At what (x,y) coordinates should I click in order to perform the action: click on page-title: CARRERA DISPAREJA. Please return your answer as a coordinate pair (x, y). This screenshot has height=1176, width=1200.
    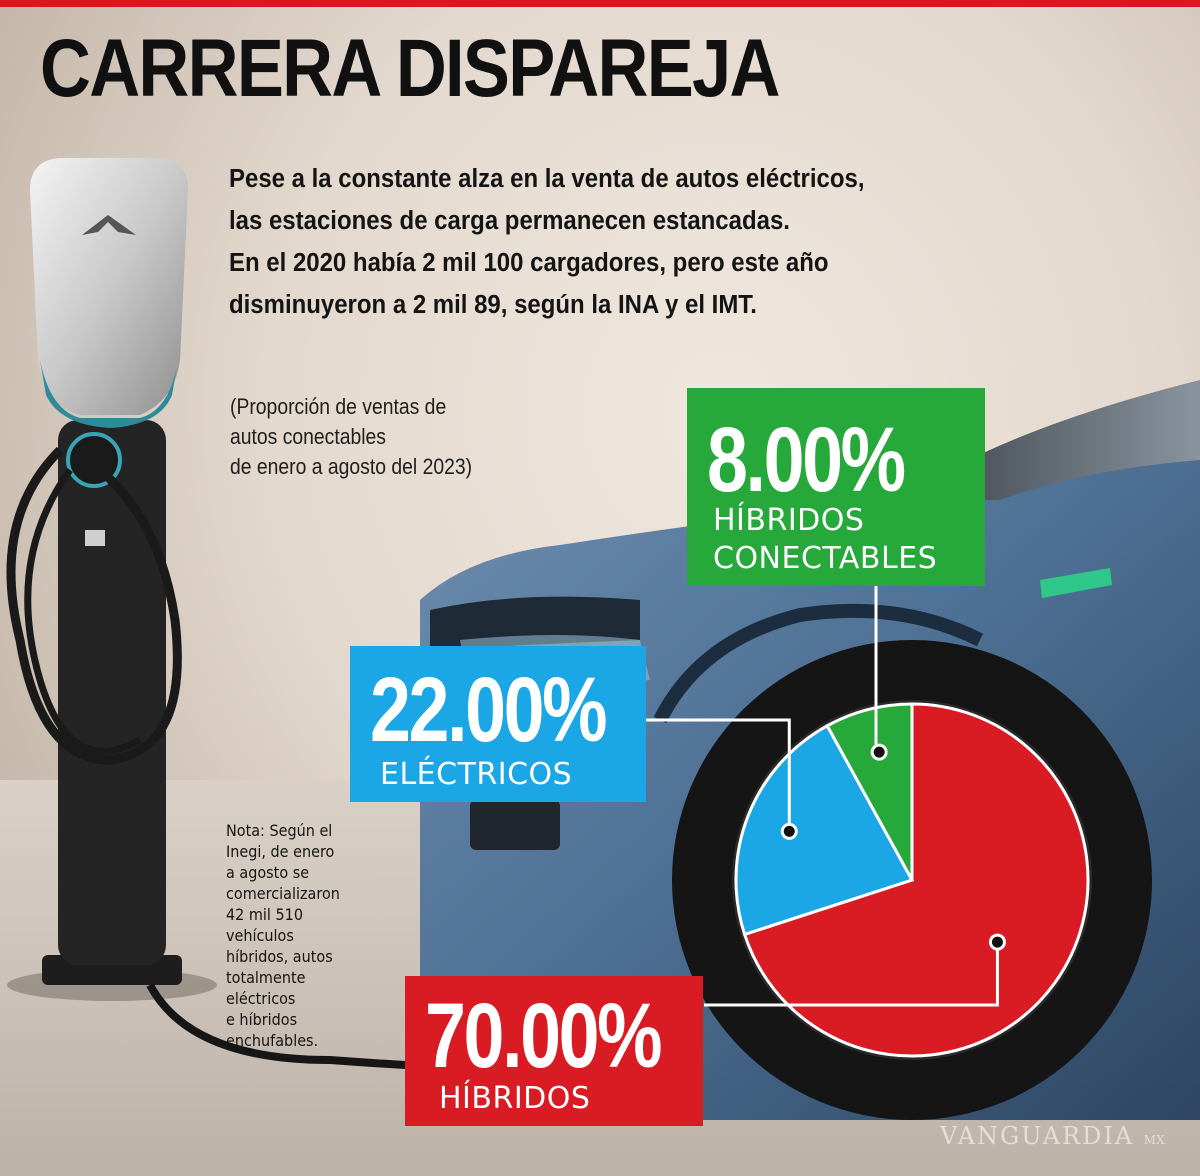
    Looking at the image, I should click on (410, 68).